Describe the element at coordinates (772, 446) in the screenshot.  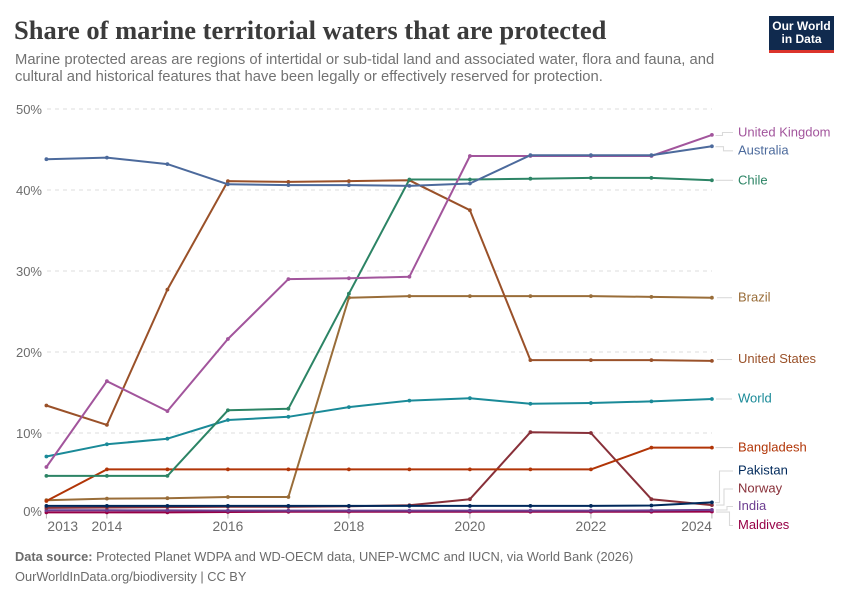
I see `svg-text: Bangladesh` at that location.